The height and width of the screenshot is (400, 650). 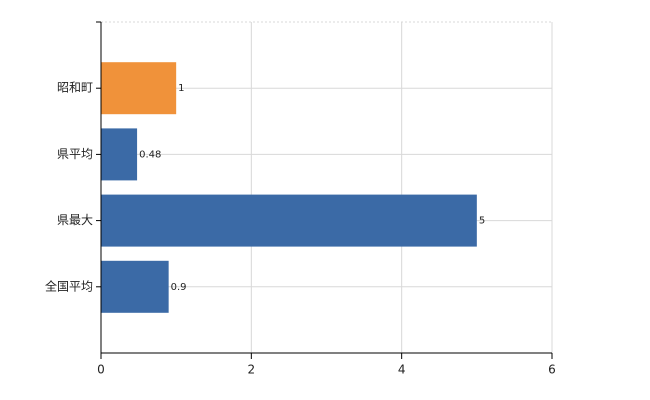 What do you see at coordinates (179, 287) in the screenshot?
I see `value-label: 0.9` at bounding box center [179, 287].